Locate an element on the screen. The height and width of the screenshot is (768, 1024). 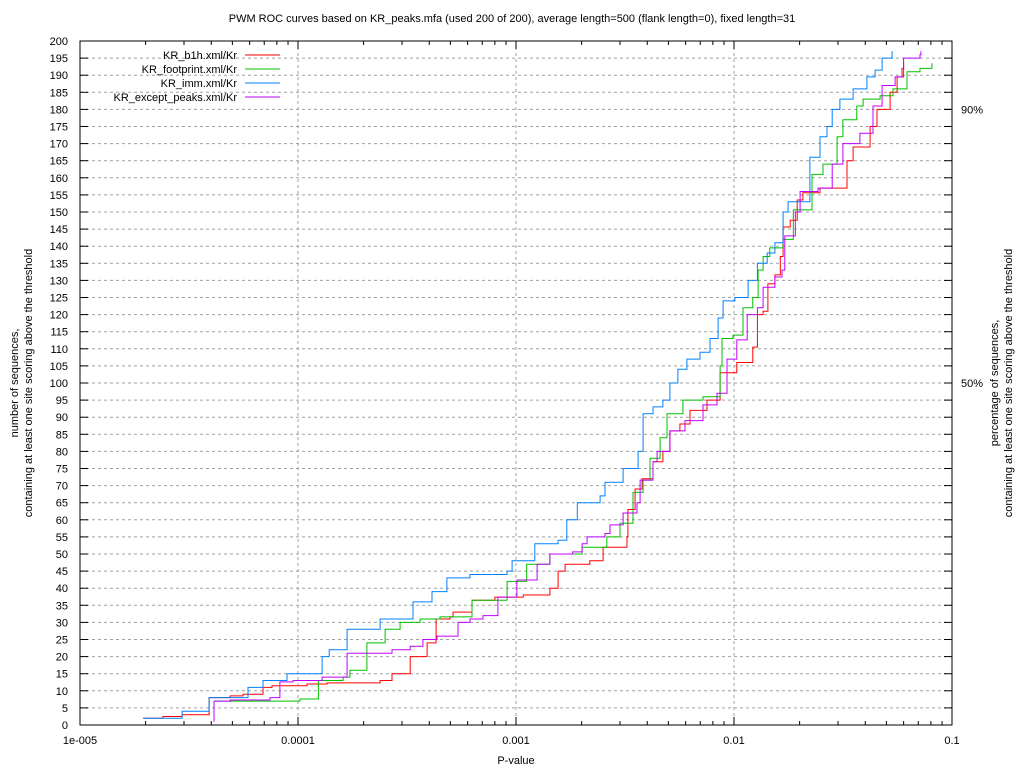
y-tick-label: 40 is located at coordinates (62, 589).